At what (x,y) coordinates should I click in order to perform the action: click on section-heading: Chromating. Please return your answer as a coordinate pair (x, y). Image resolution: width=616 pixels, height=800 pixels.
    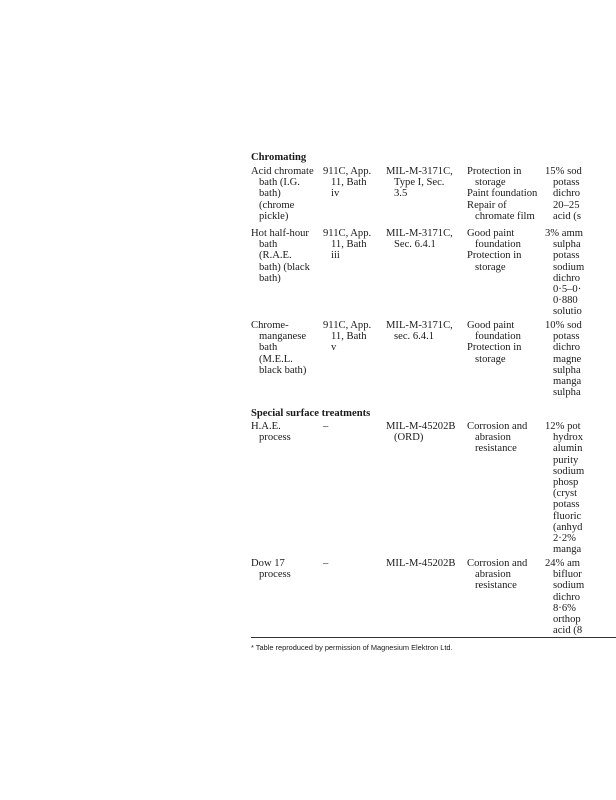
    Looking at the image, I should click on (279, 157).